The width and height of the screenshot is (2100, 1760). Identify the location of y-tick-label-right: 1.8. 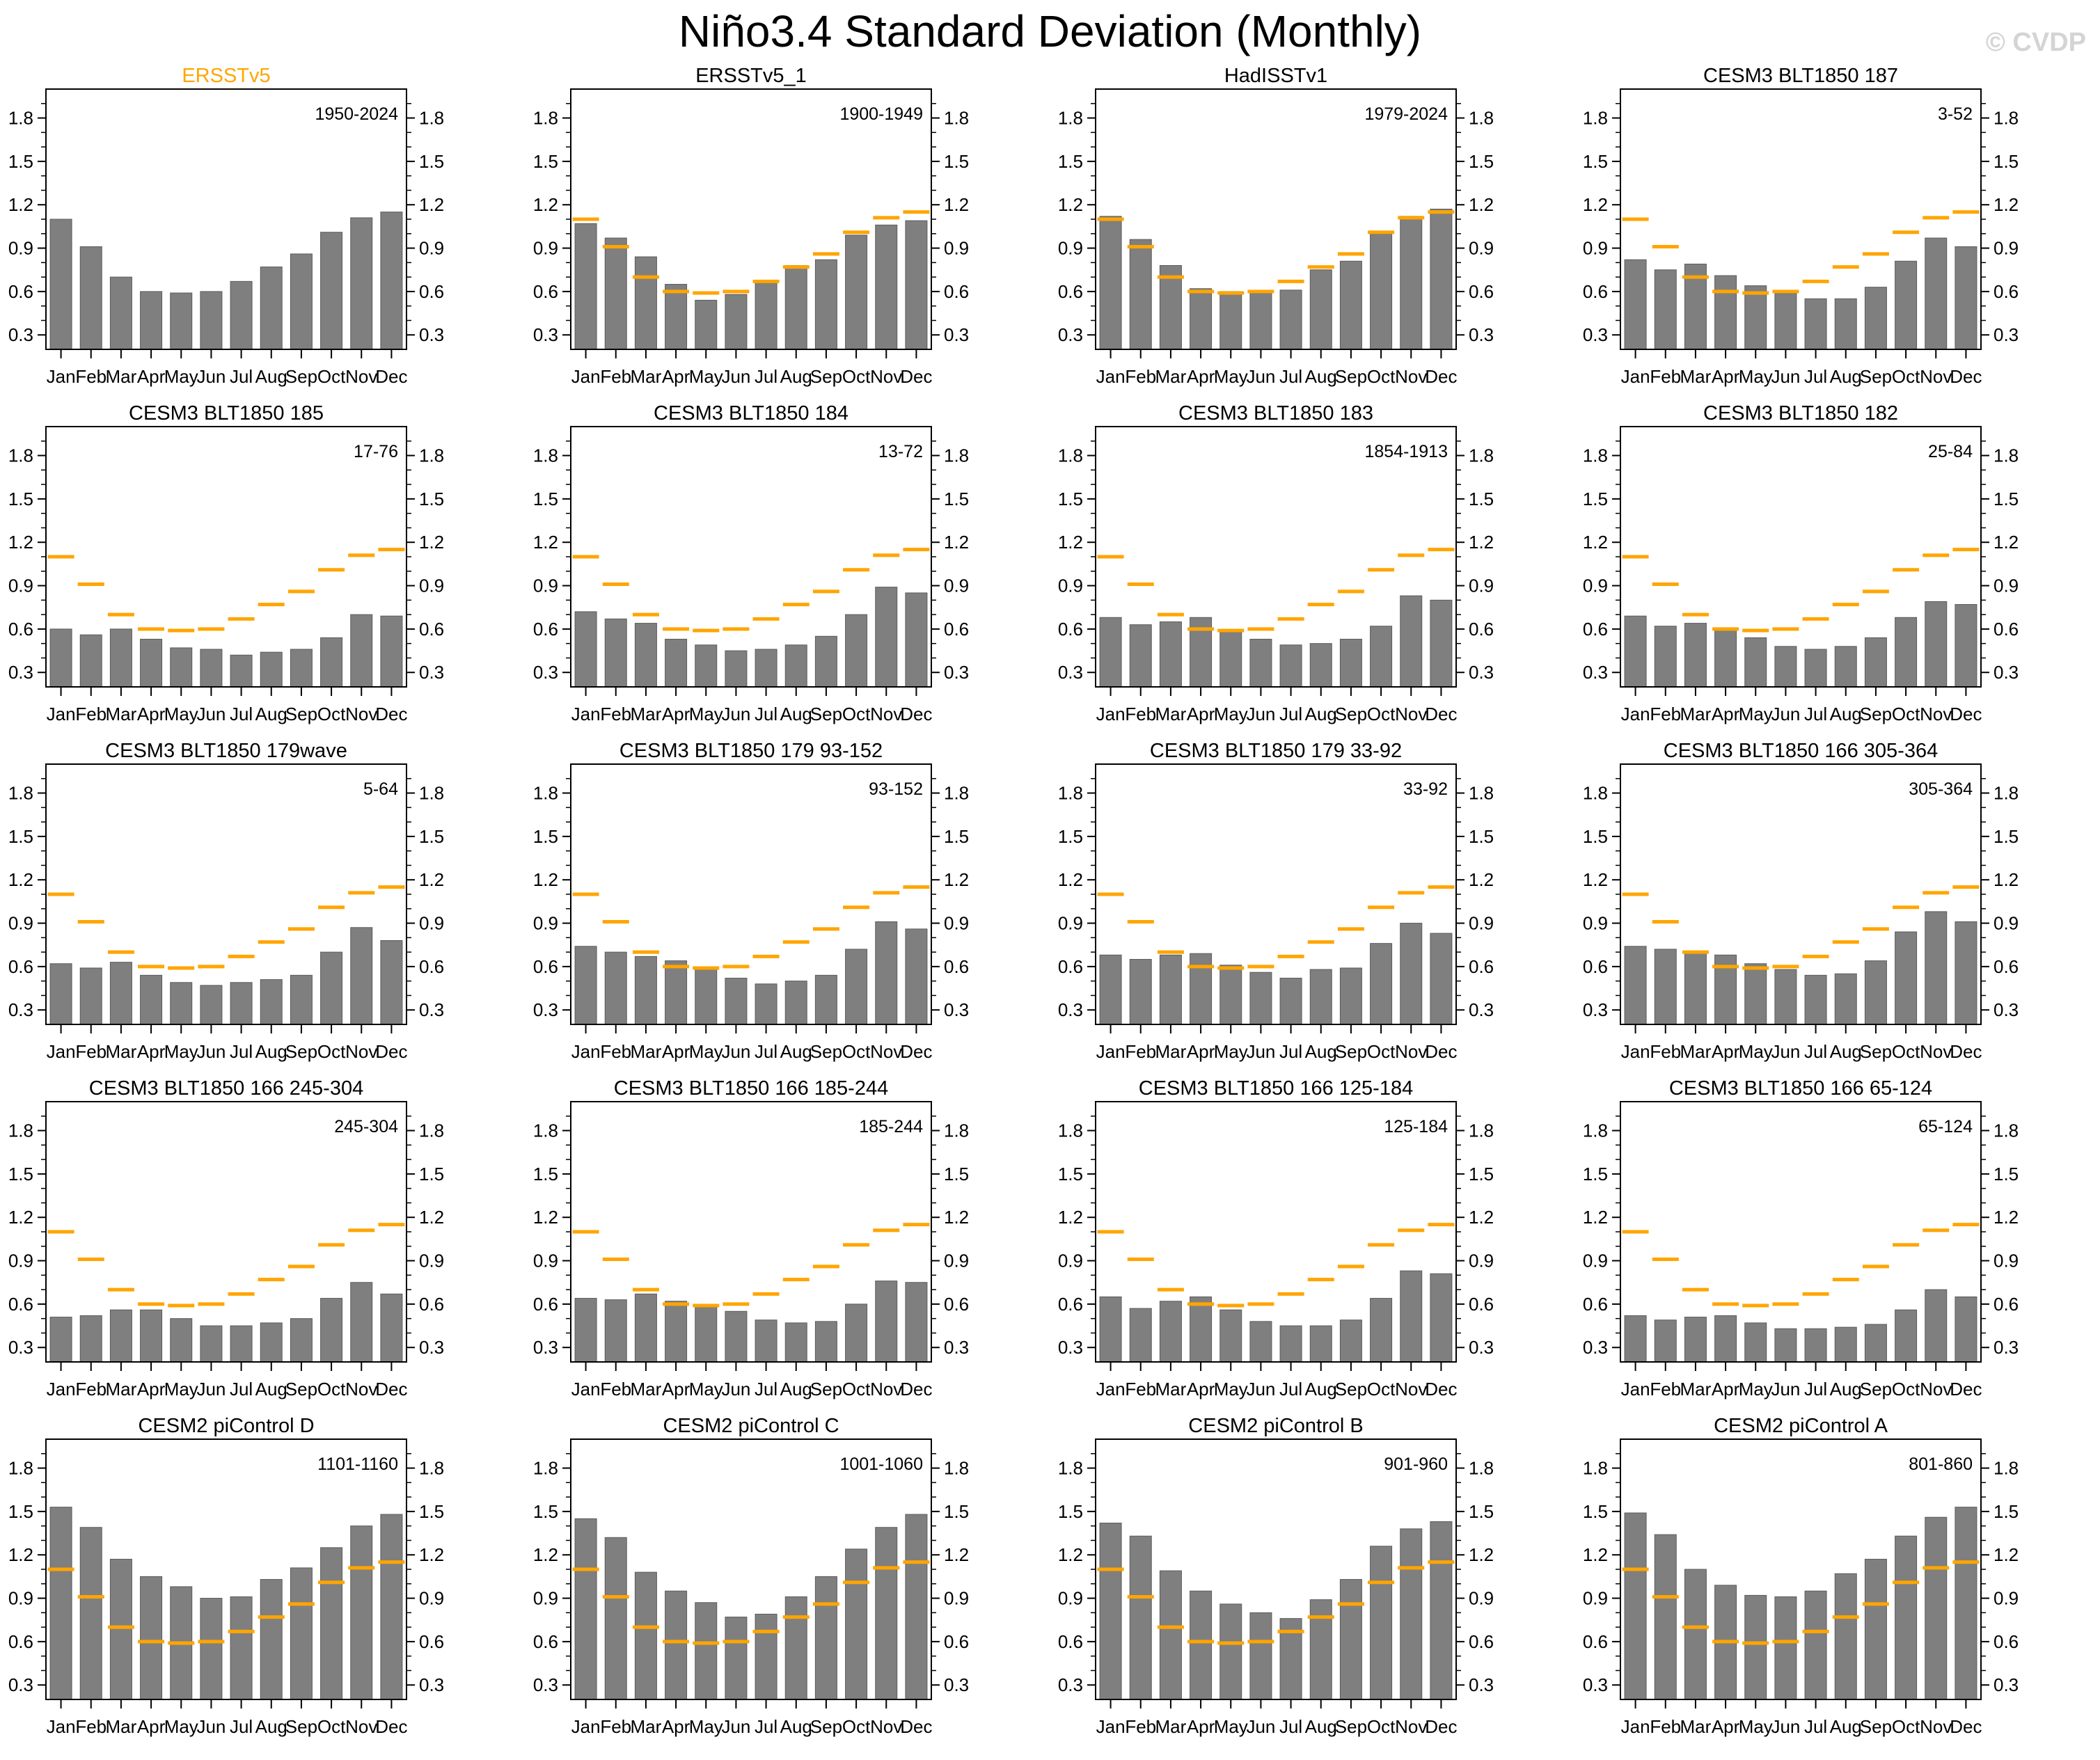
(957, 456).